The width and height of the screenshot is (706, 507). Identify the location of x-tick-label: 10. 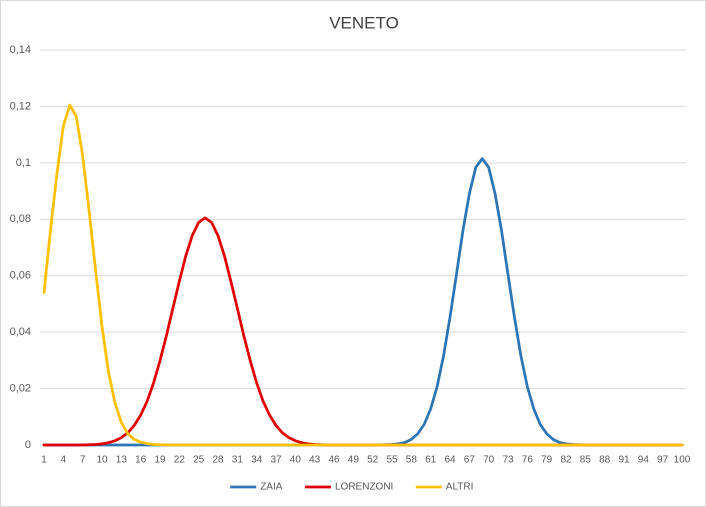
(102, 460).